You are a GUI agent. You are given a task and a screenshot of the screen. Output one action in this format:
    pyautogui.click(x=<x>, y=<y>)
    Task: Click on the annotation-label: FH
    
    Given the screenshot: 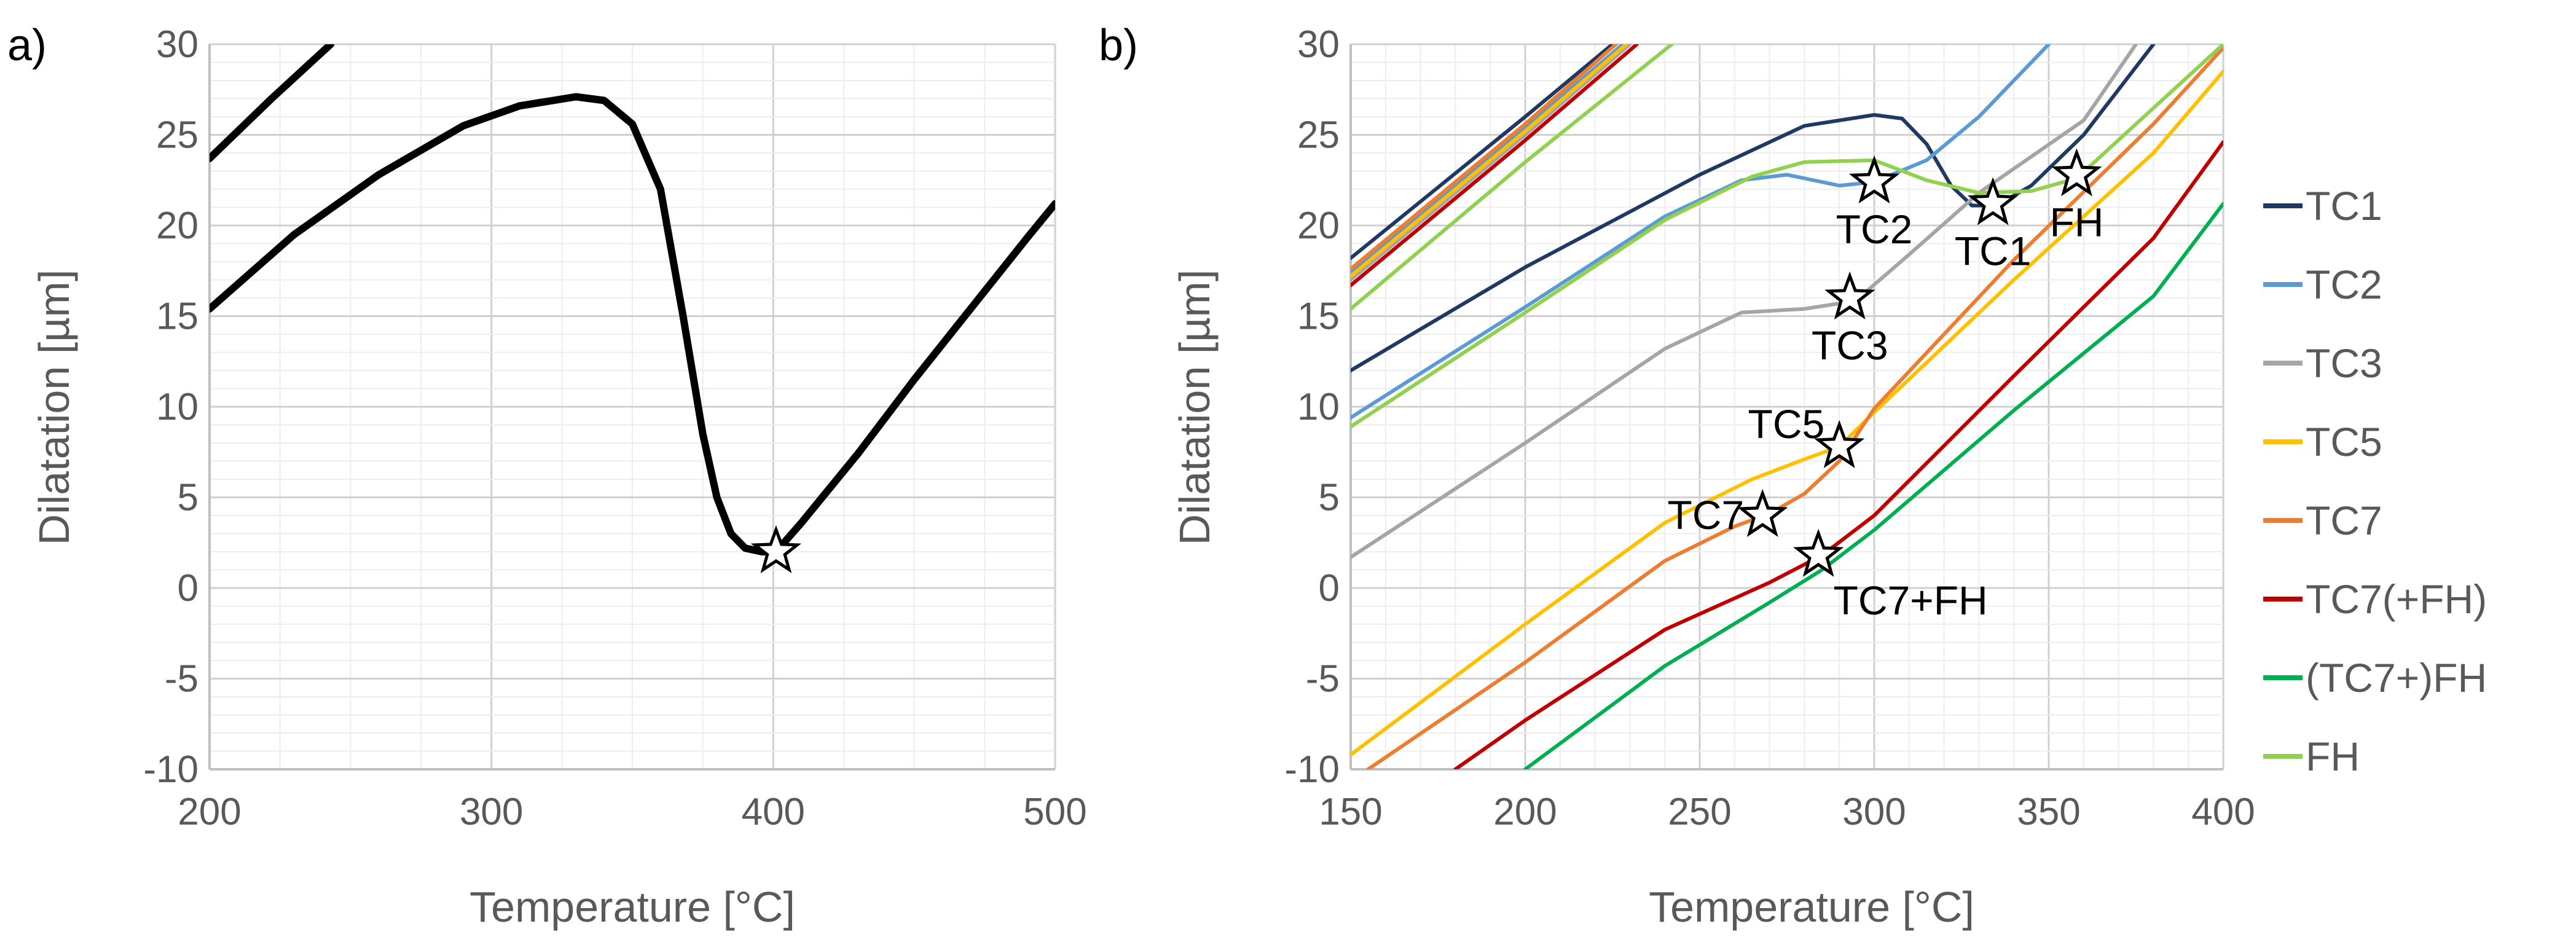 What is the action you would take?
    pyautogui.click(x=2076, y=222)
    